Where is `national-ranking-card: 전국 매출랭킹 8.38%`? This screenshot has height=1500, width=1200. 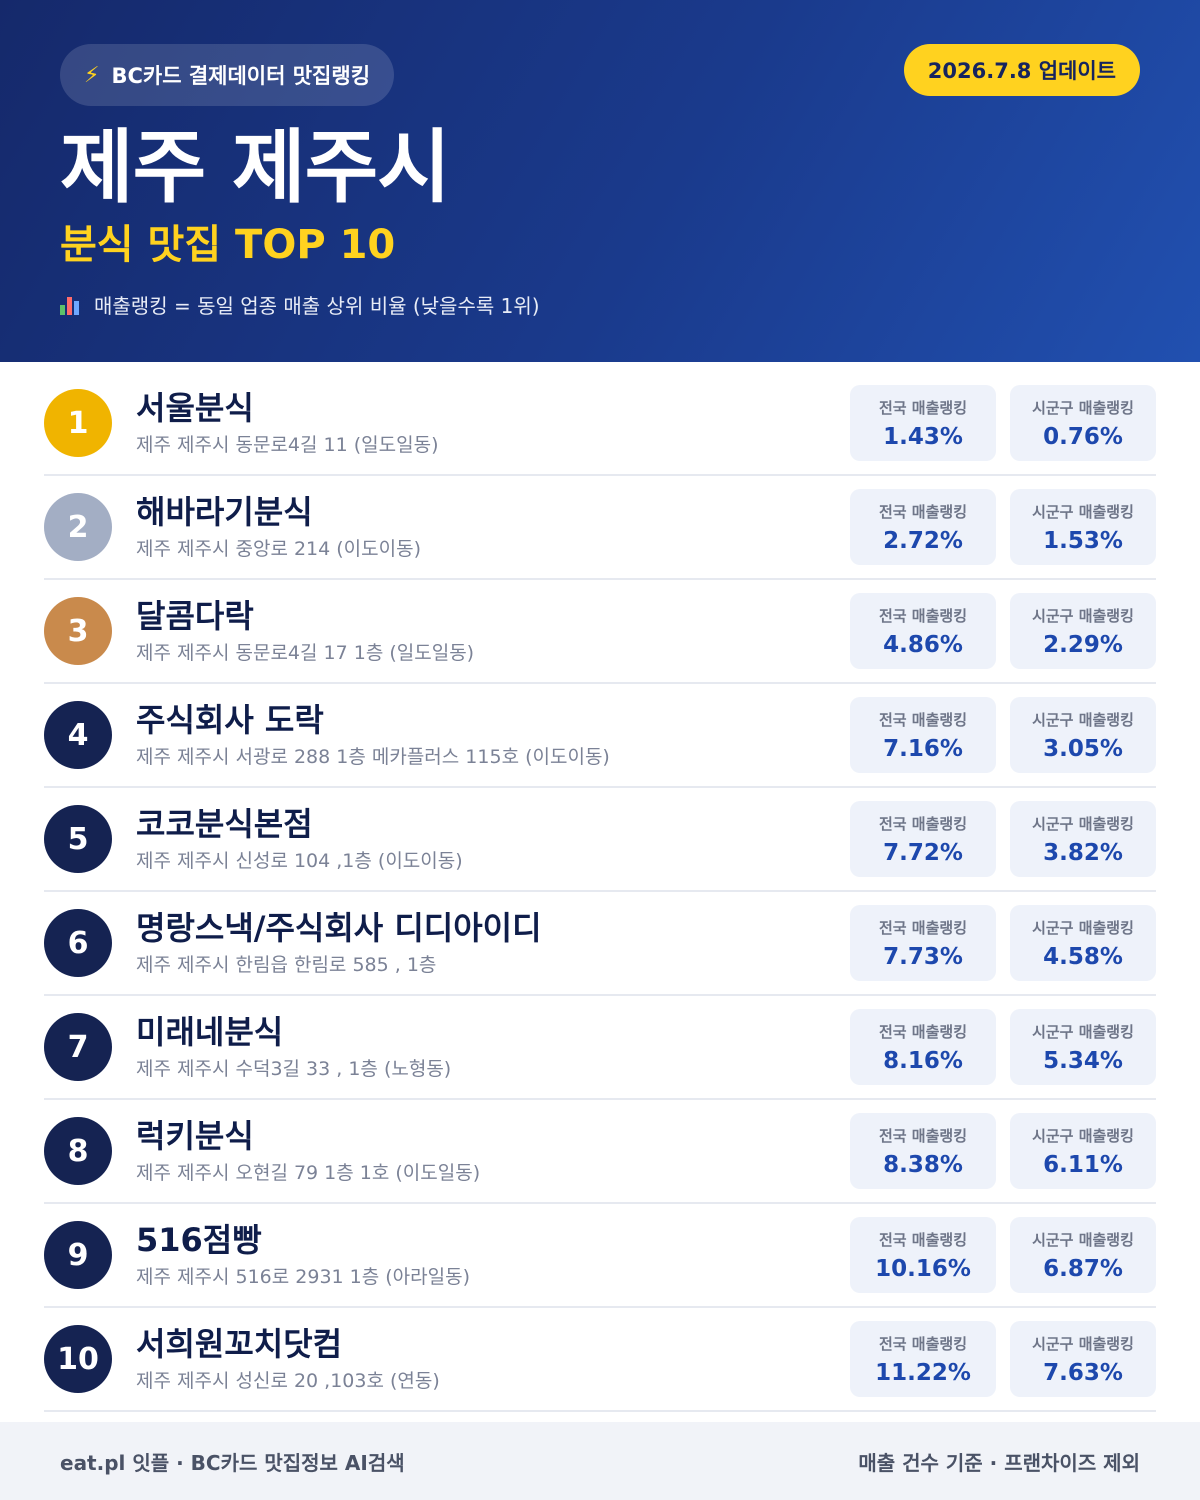 national-ranking-card: 전국 매출랭킹 8.38% is located at coordinates (923, 1151).